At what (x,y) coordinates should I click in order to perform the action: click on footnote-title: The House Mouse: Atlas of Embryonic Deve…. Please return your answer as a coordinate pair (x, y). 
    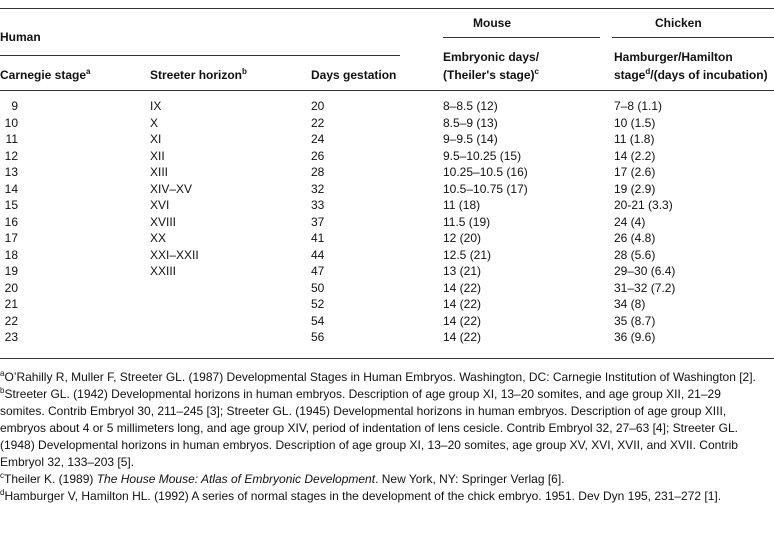
    Looking at the image, I should click on (236, 479).